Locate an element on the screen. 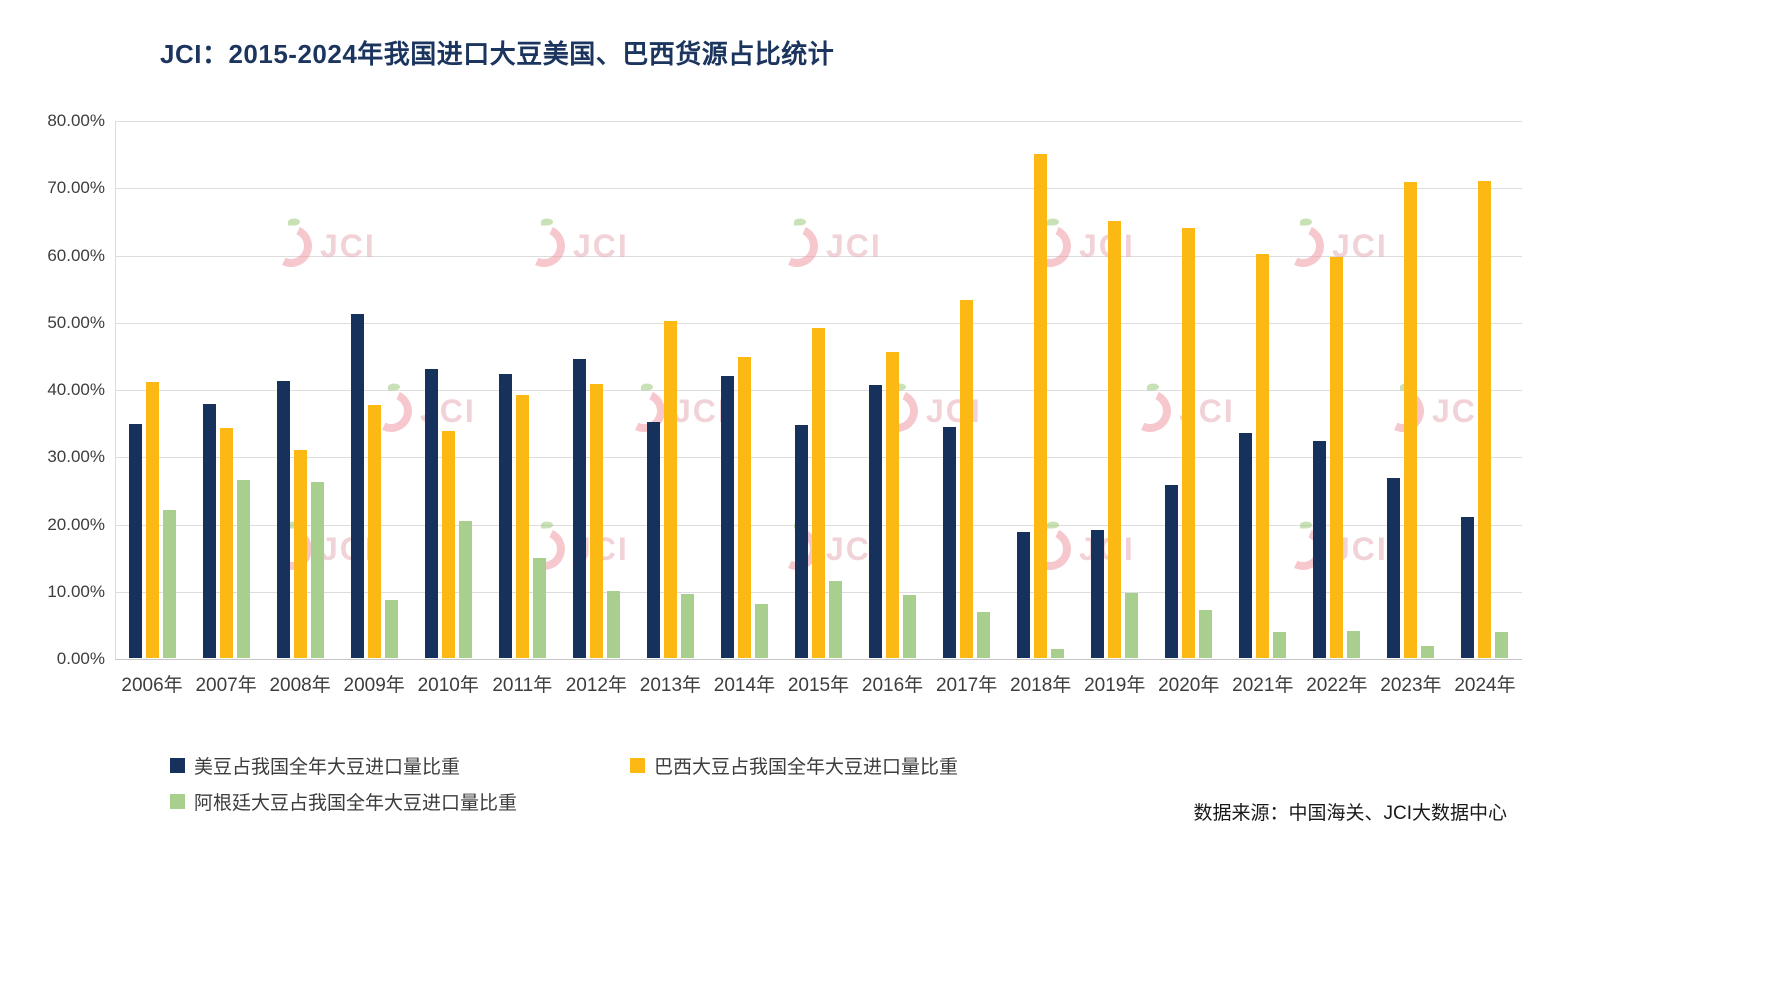 The width and height of the screenshot is (1791, 981). bar-2014年-1 is located at coordinates (744, 507).